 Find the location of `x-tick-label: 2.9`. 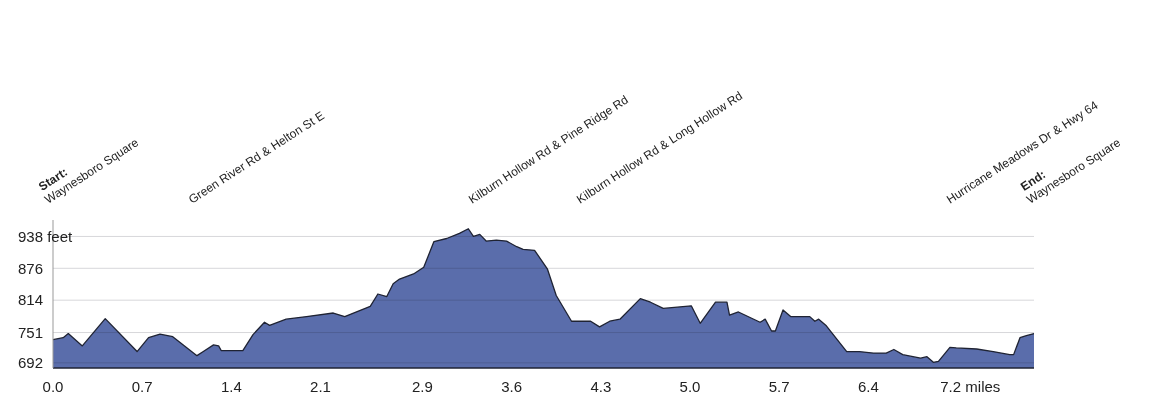

x-tick-label: 2.9 is located at coordinates (422, 386).